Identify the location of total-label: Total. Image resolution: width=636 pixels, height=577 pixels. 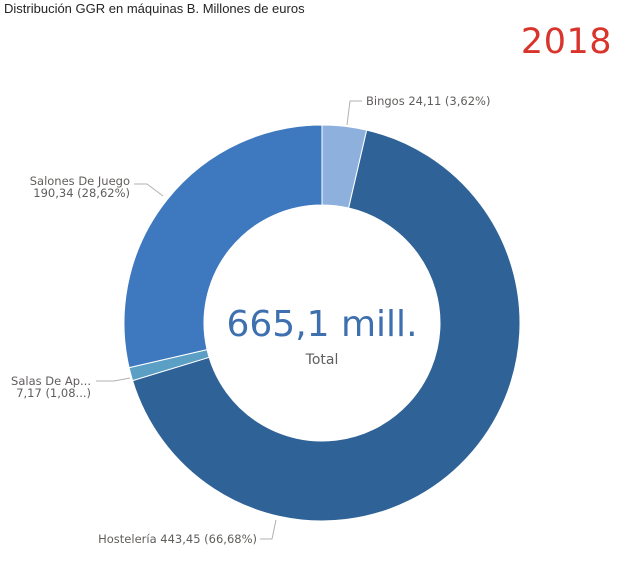
(322, 360).